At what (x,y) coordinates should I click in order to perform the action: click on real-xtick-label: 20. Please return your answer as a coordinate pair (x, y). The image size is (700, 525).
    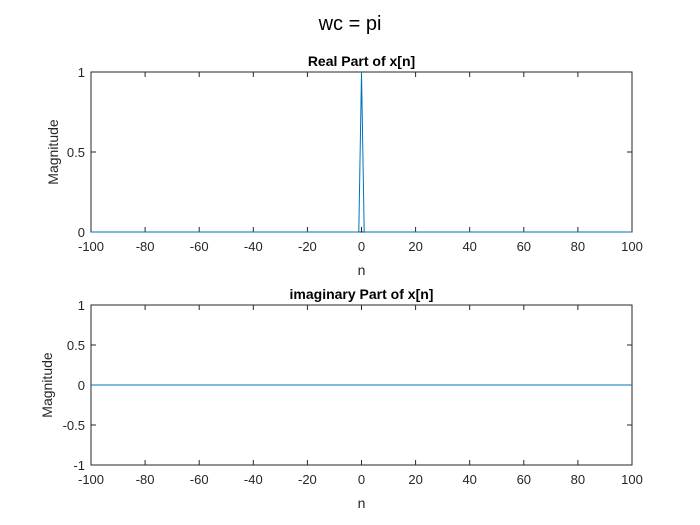
    Looking at the image, I should click on (415, 246).